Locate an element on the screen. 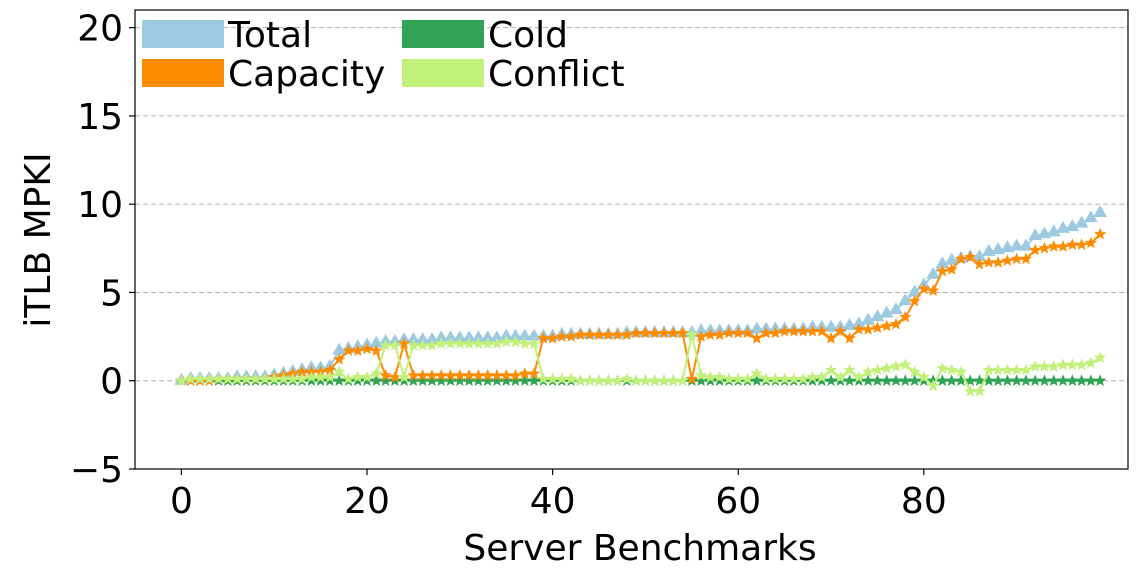  x-tick-label: 80 is located at coordinates (924, 501).